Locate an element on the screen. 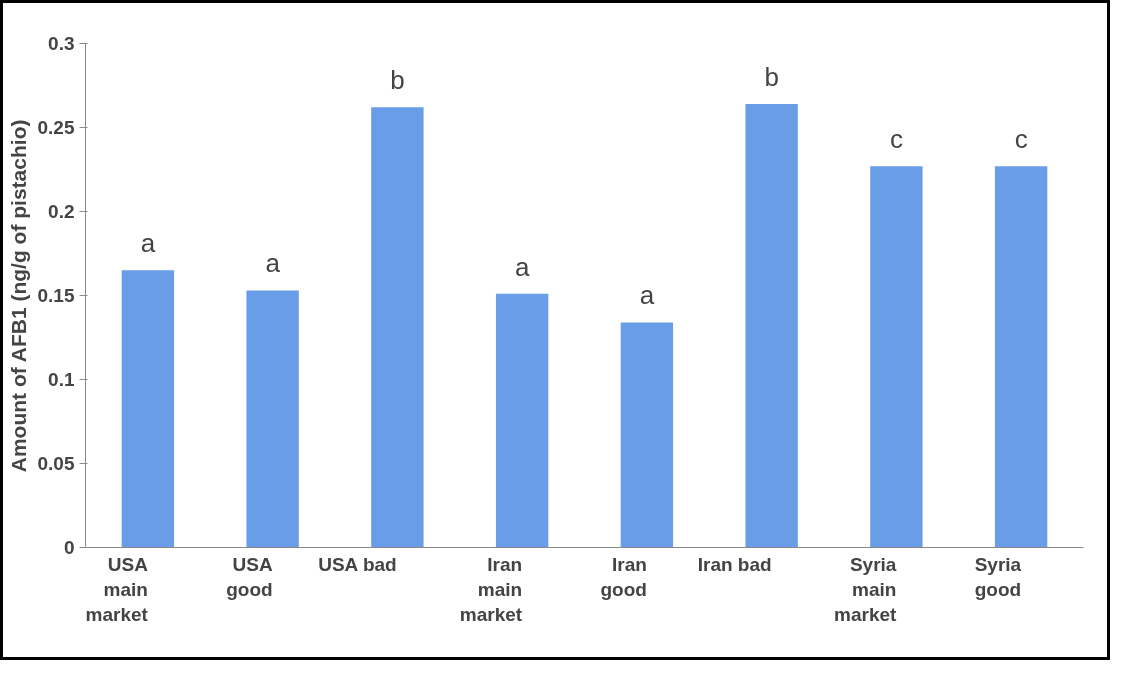  y-axis-title: Amount of AFB1 (ng/g of pistachio) is located at coordinates (18, 296).